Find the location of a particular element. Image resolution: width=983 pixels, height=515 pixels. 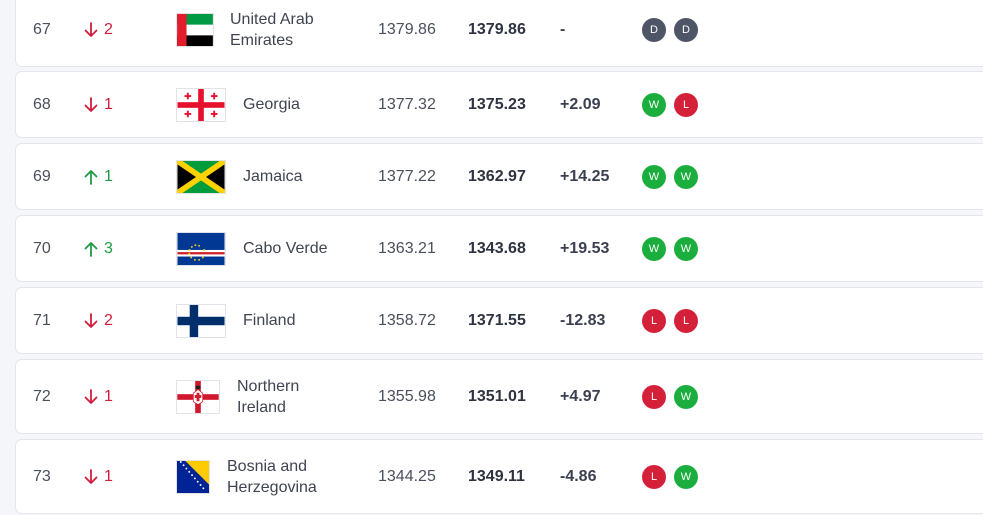

rank: 67 is located at coordinates (42, 29).